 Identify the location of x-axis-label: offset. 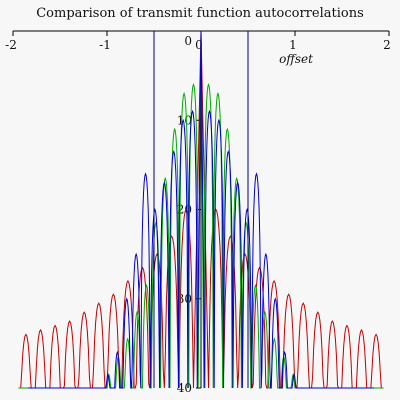
(296, 59).